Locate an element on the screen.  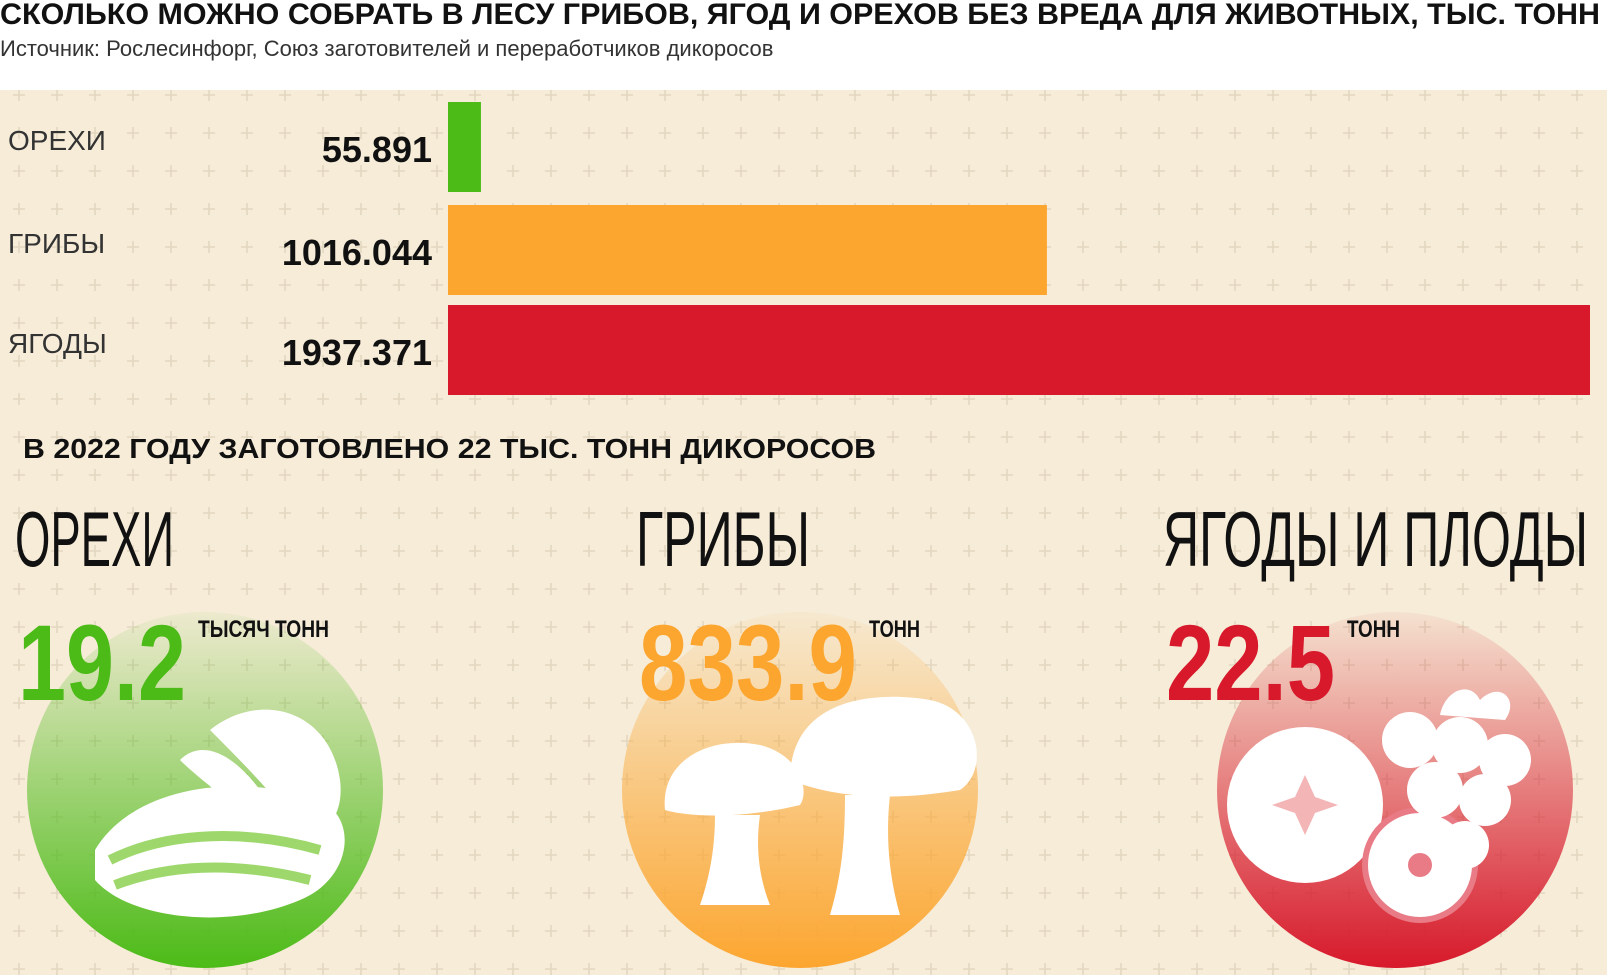
value-label: 1937.371 is located at coordinates (357, 352).